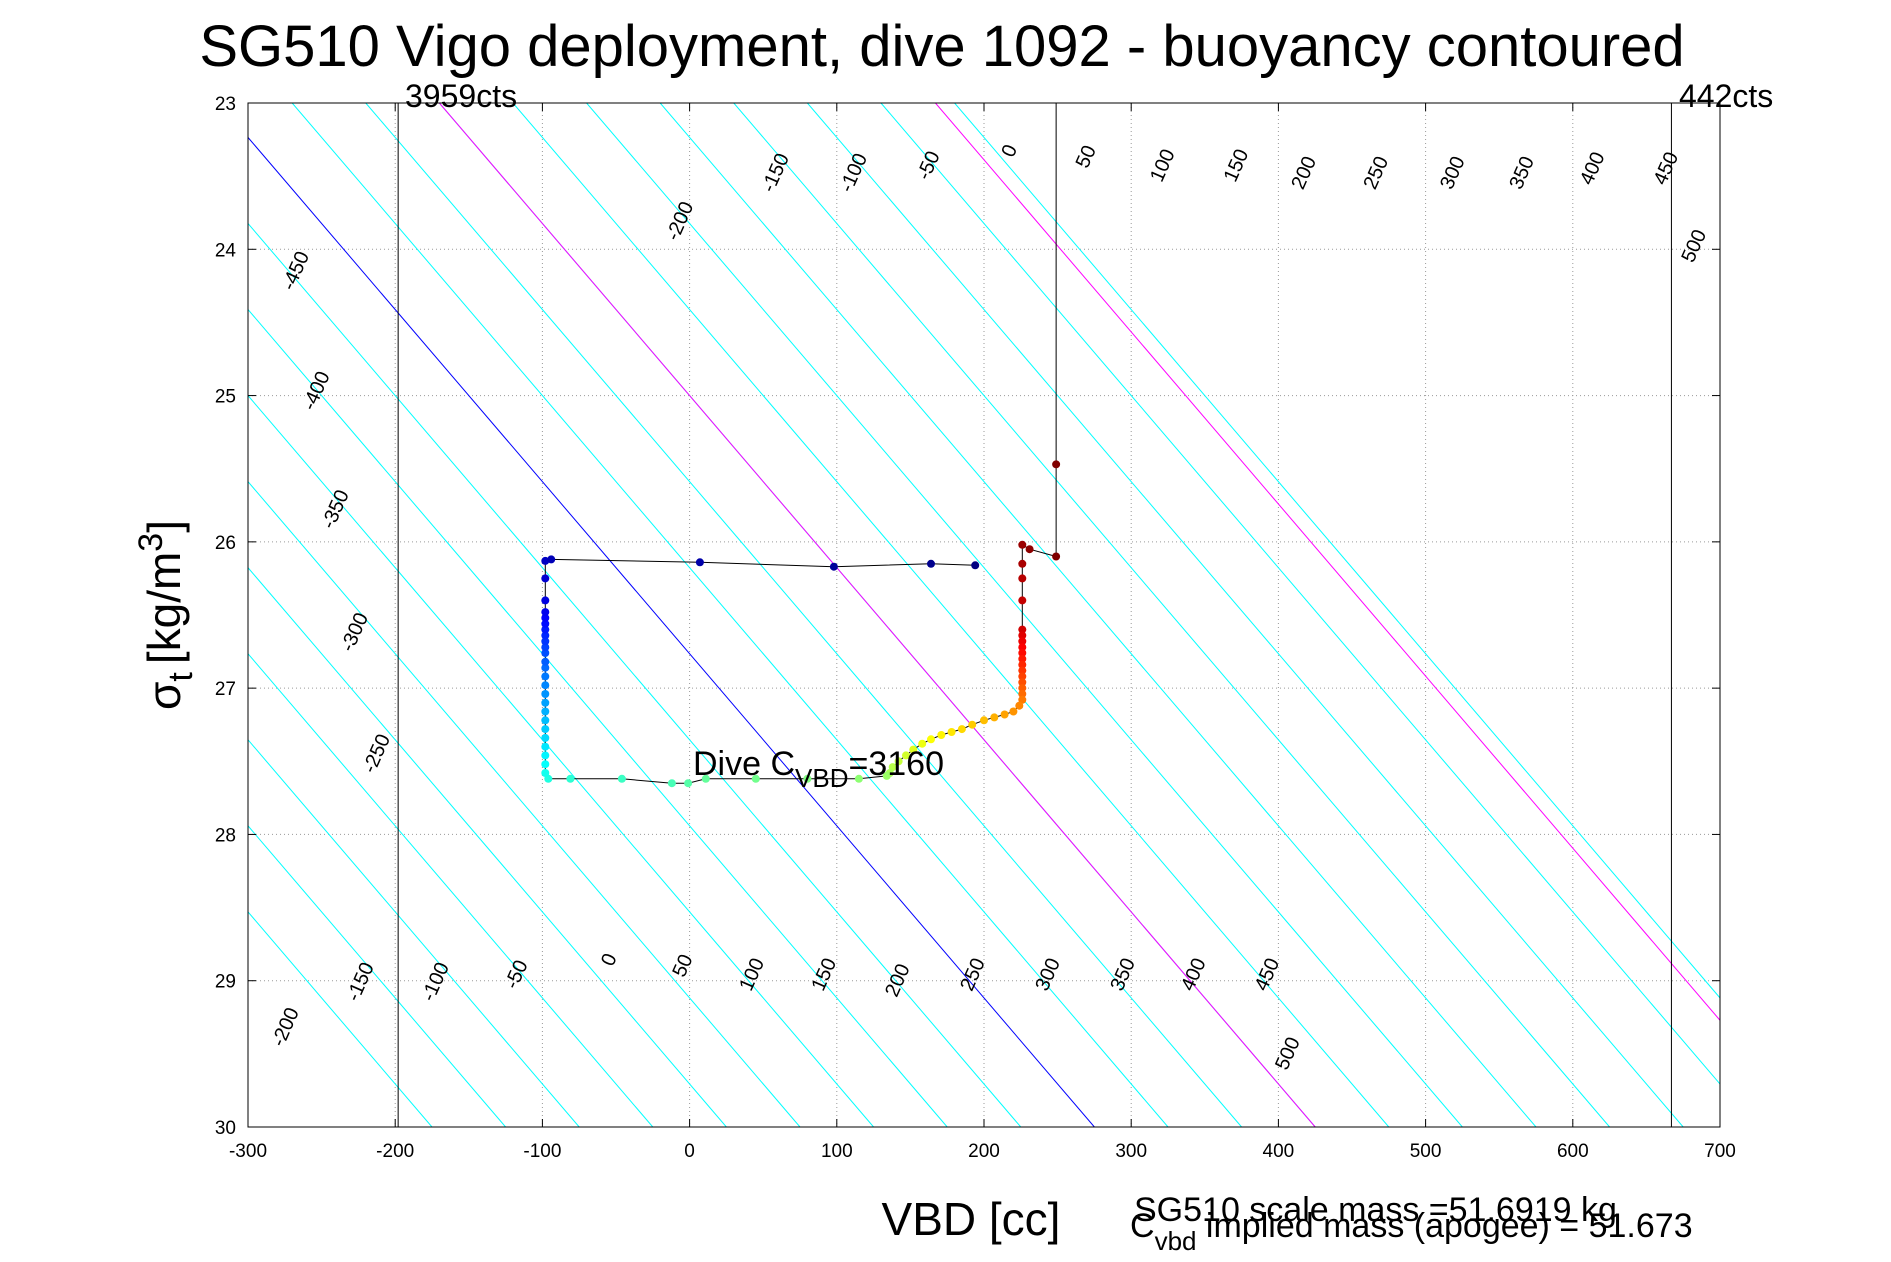 This screenshot has height=1262, width=1891. Describe the element at coordinates (225, 982) in the screenshot. I see `y-tick-label: 29` at that location.